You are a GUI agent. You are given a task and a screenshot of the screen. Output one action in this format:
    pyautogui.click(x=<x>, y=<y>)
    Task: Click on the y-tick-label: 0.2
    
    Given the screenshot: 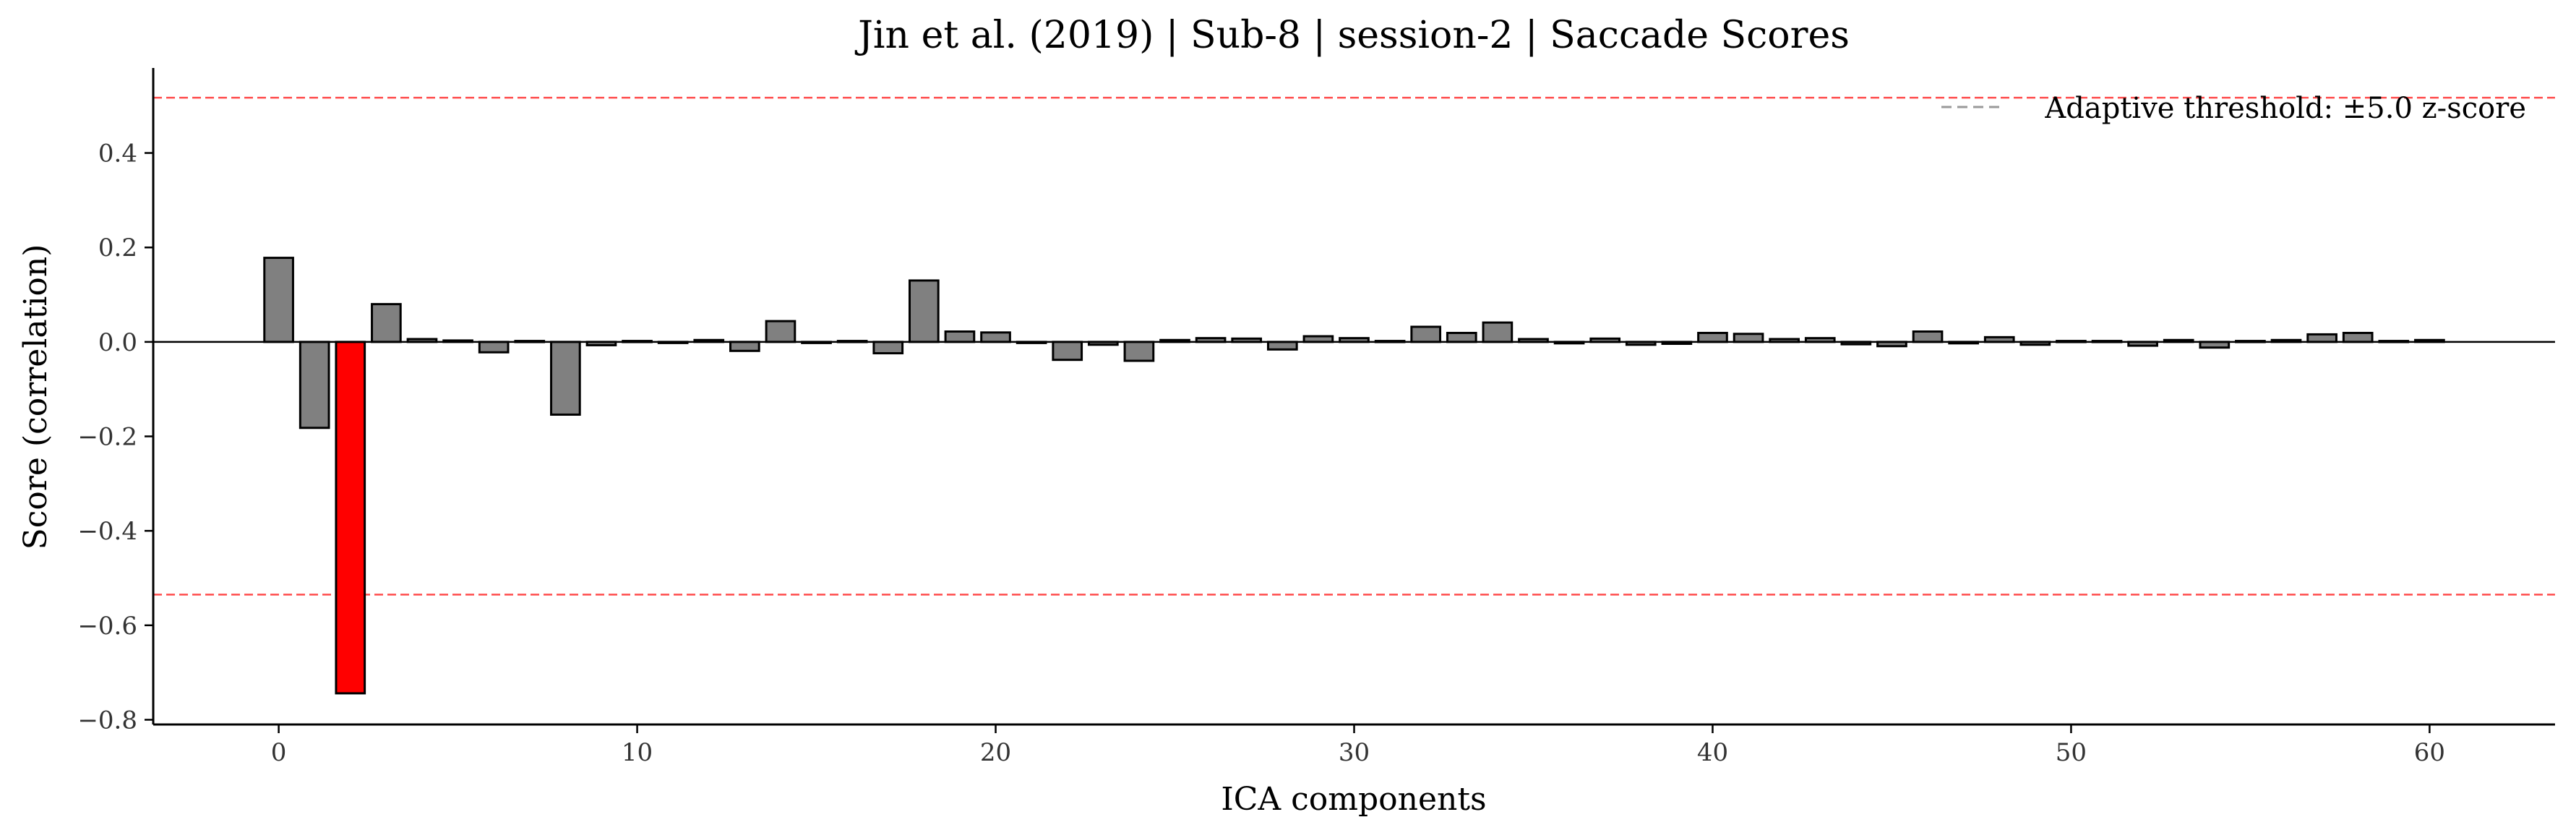 What is the action you would take?
    pyautogui.click(x=118, y=248)
    